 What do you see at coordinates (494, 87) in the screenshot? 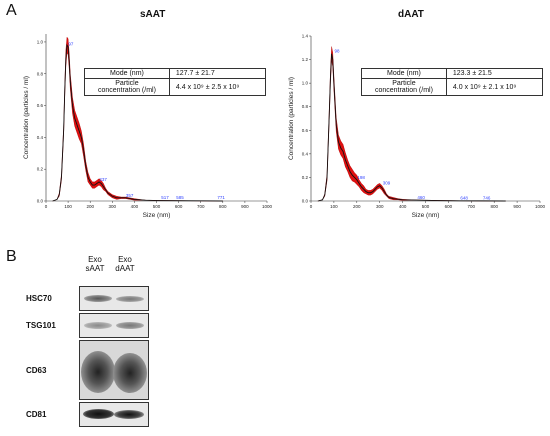
I see `concentration-value: 4.0 x 10⁹ ± 2.1 x 10⁹` at bounding box center [494, 87].